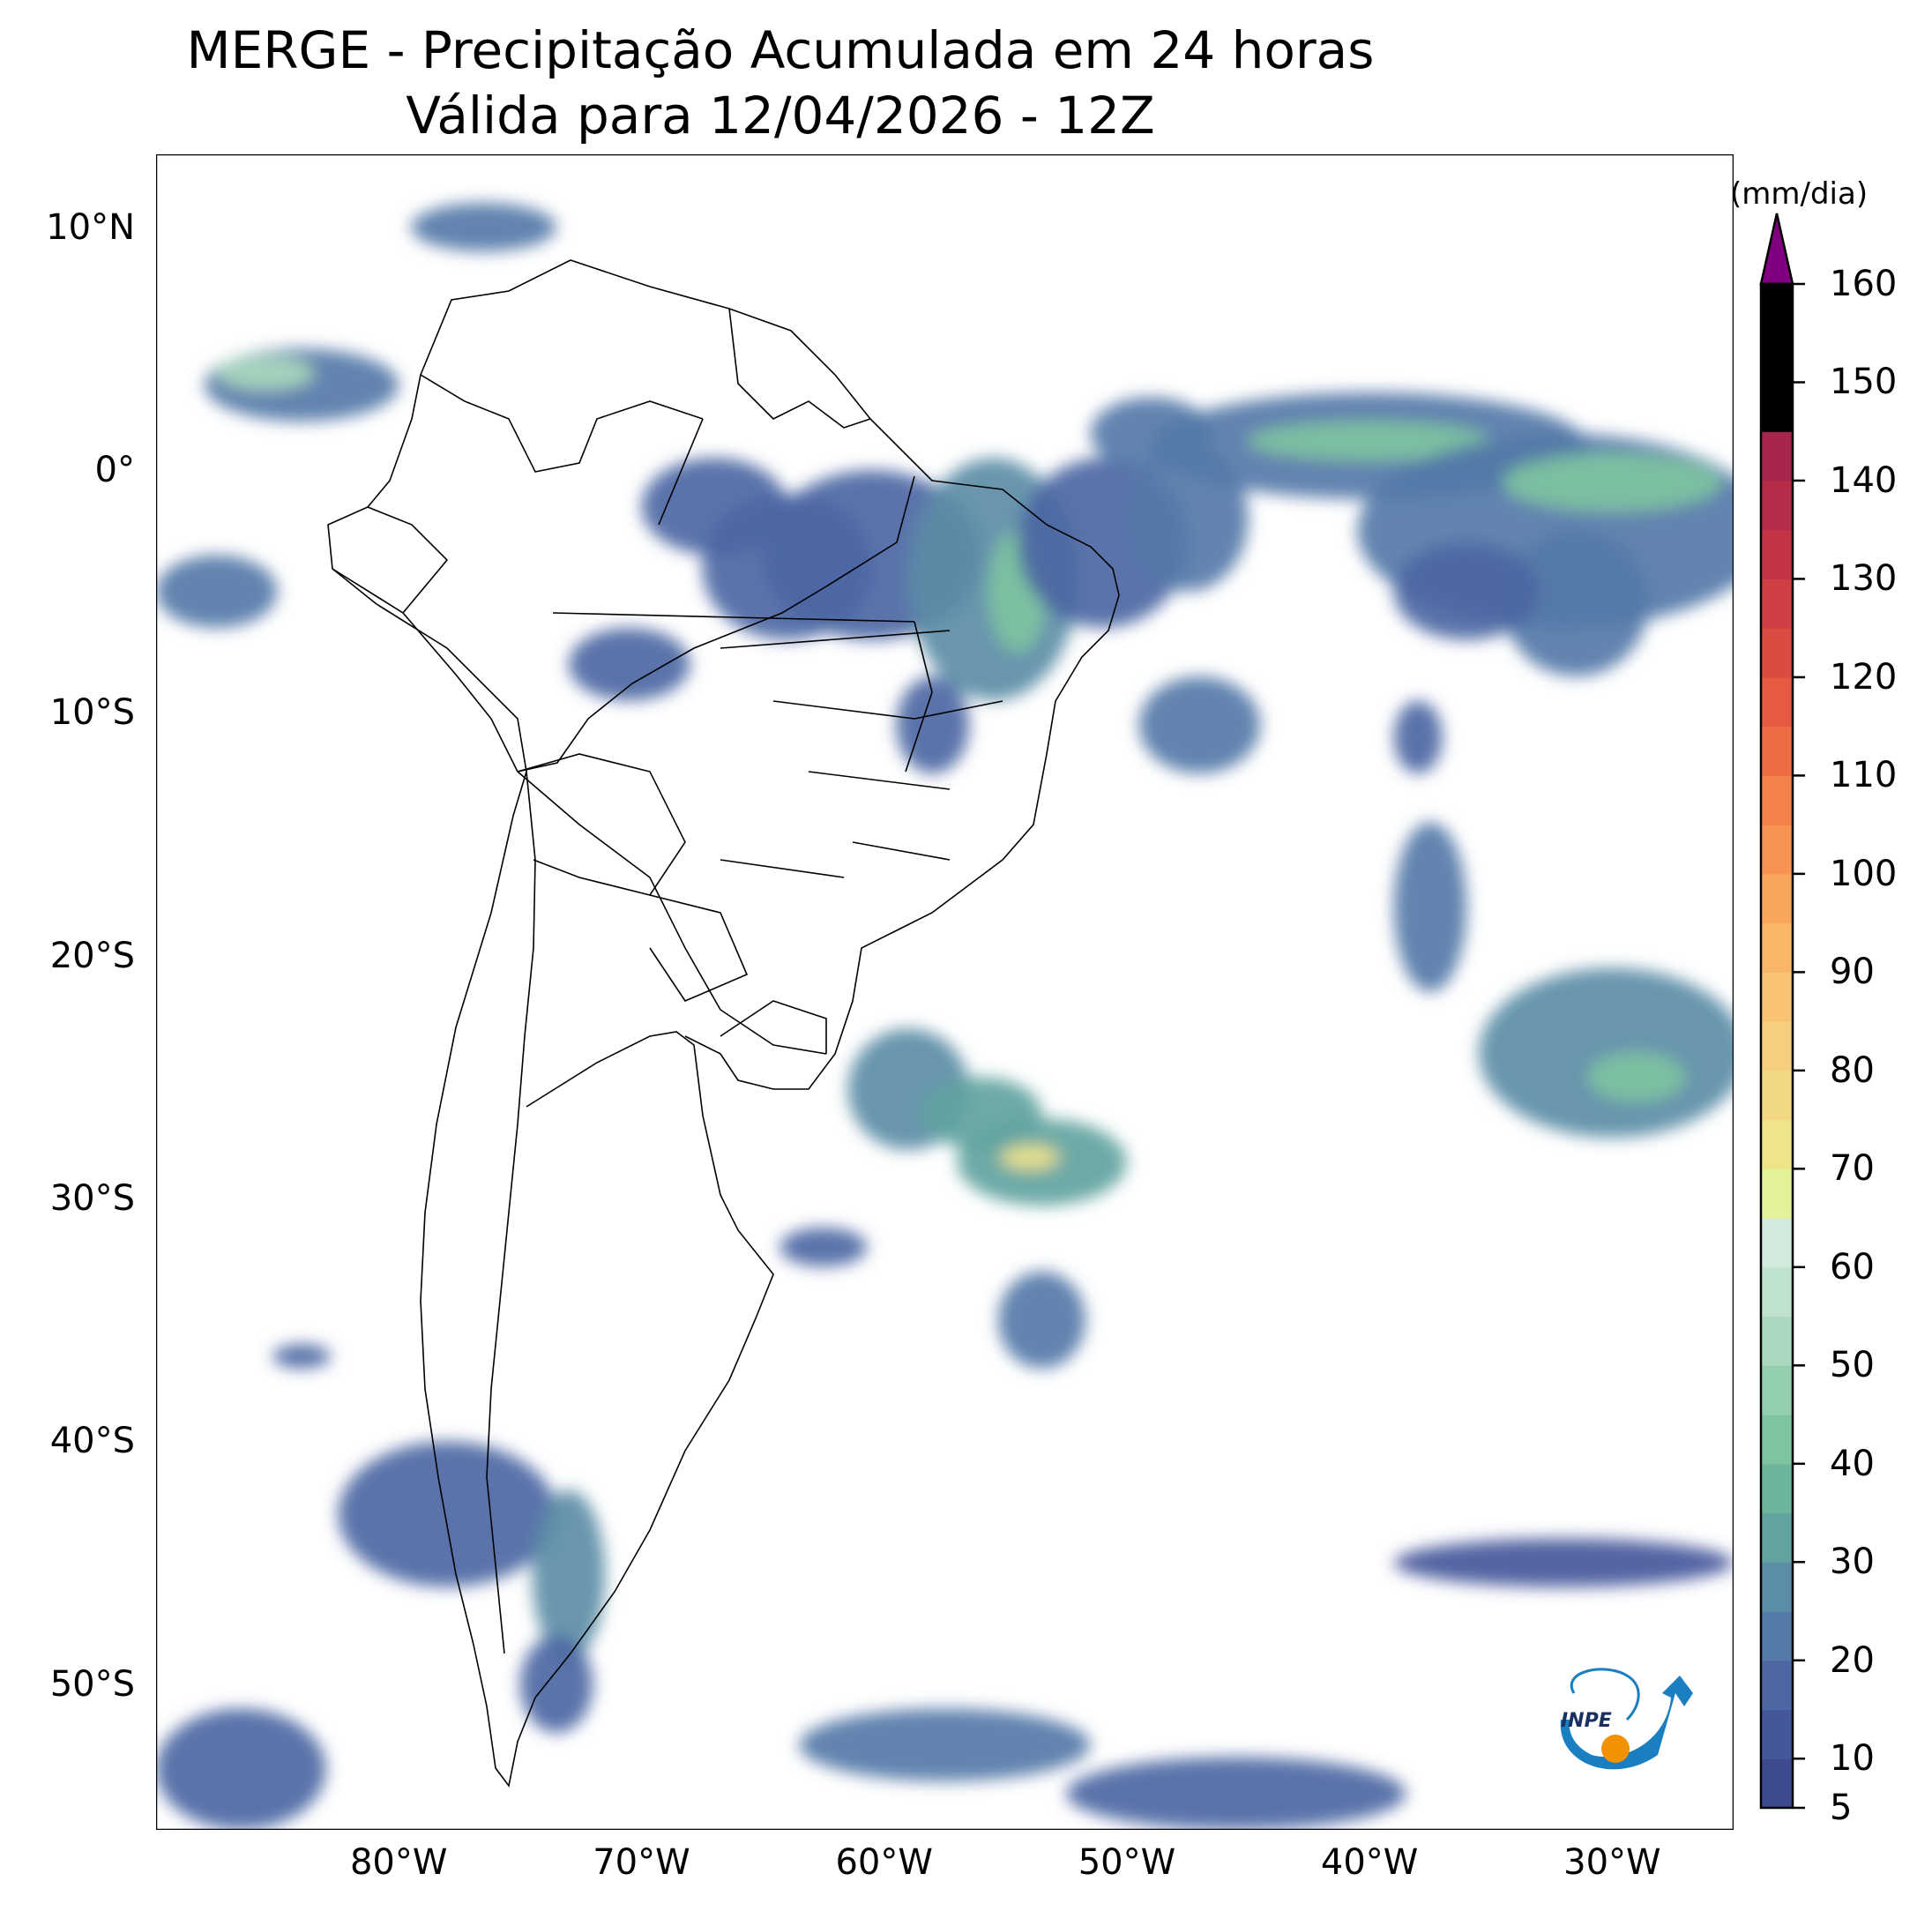 The height and width of the screenshot is (1911, 1932). What do you see at coordinates (92, 1684) in the screenshot?
I see `lat-label: 50°S` at bounding box center [92, 1684].